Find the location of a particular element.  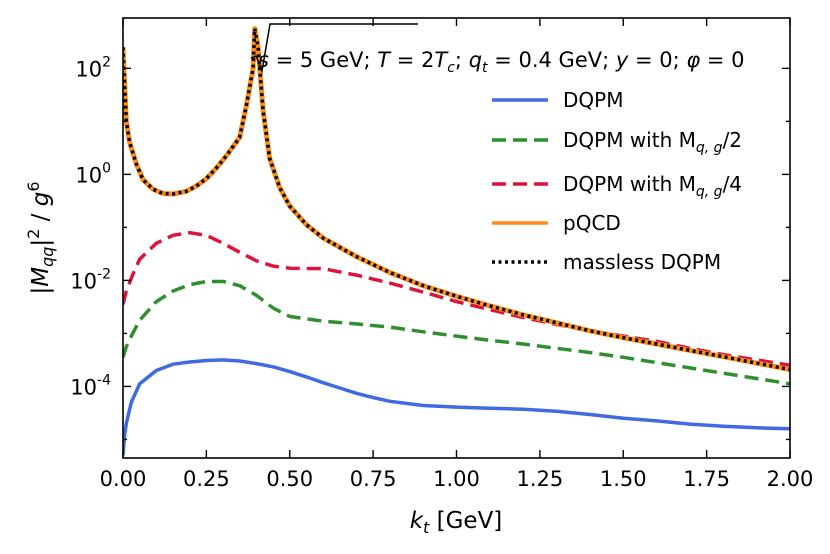

legend-entry-dqpm: DQPM is located at coordinates (557, 100).